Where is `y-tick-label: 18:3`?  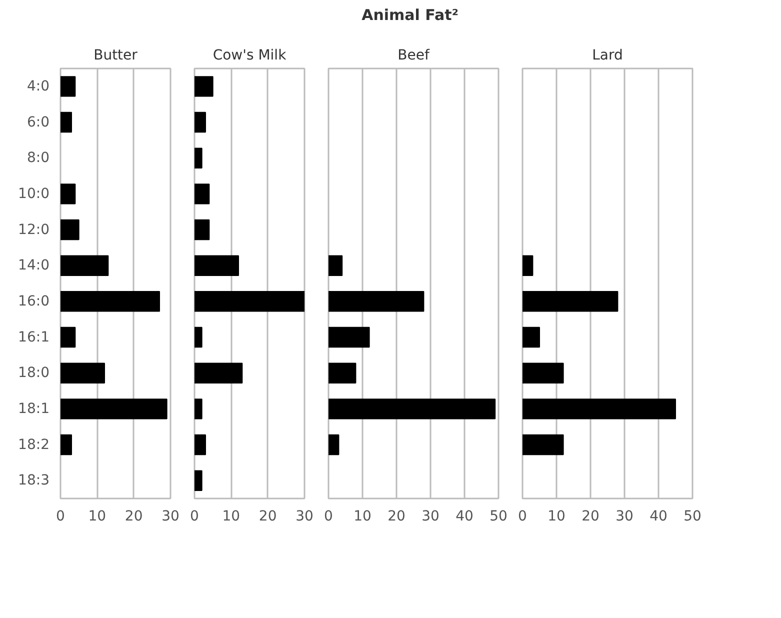 y-tick-label: 18:3 is located at coordinates (34, 480).